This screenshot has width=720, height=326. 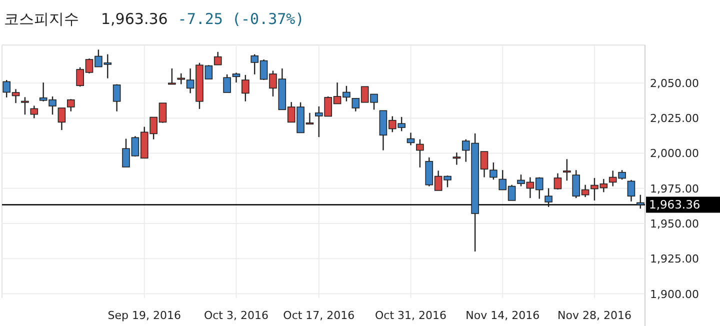 I want to click on ytick: 1,975.00, so click(x=674, y=189).